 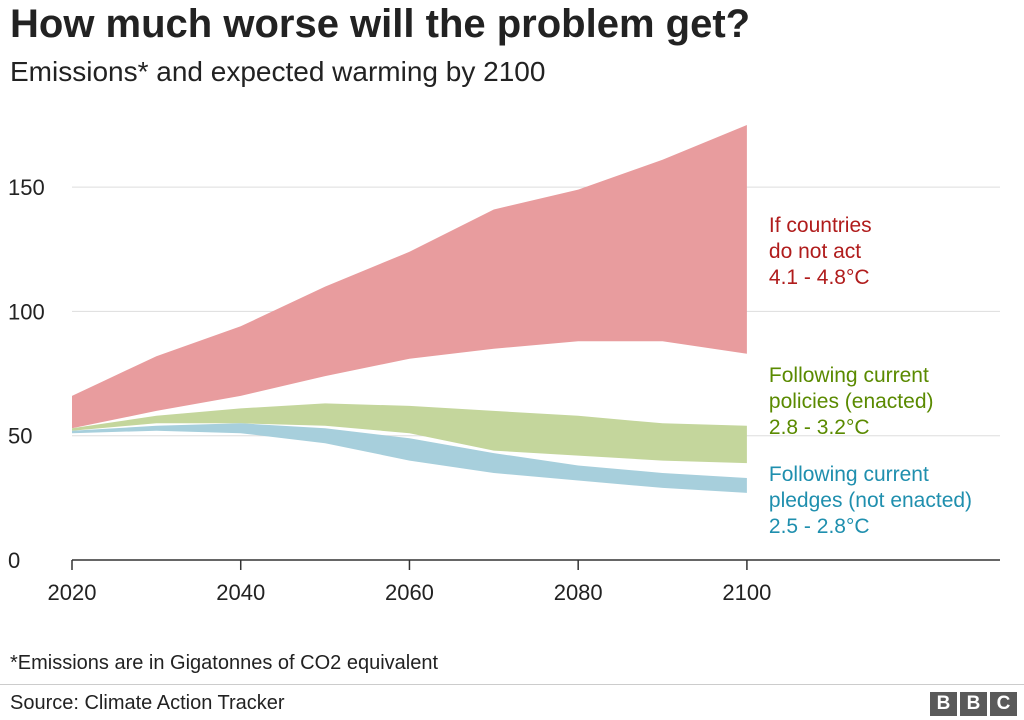 What do you see at coordinates (26, 311) in the screenshot?
I see `y-tick-label: 100` at bounding box center [26, 311].